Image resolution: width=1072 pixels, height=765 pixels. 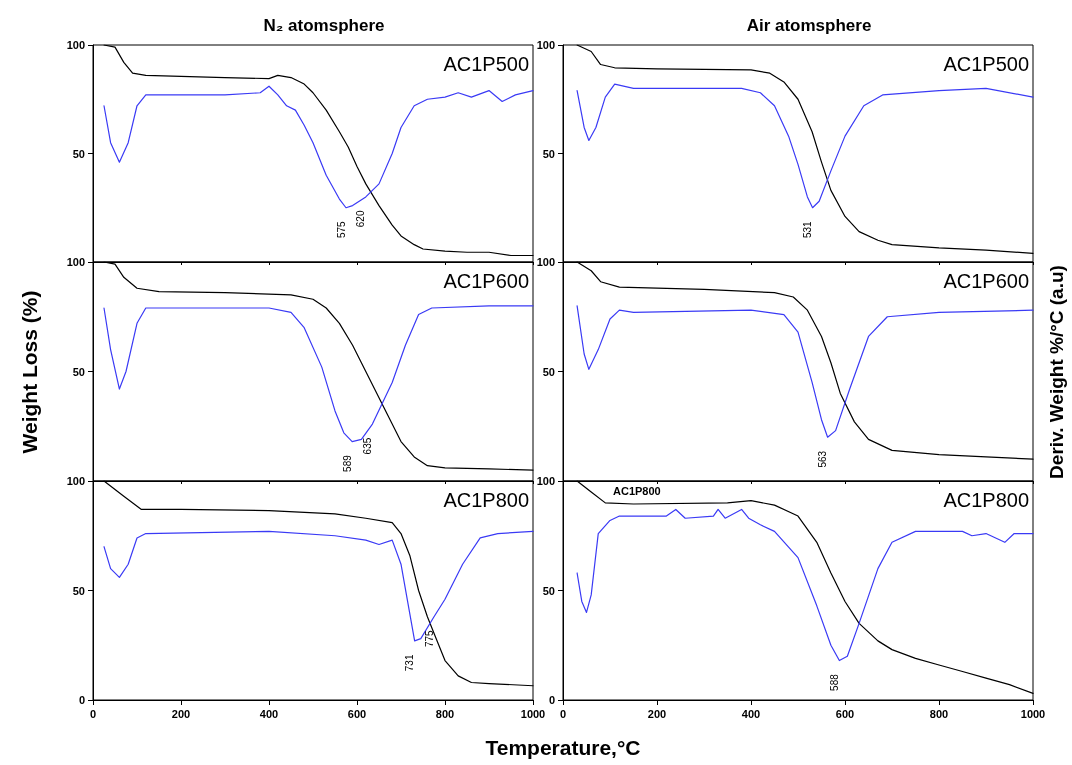 What do you see at coordinates (367, 446) in the screenshot?
I see `annotation: 635` at bounding box center [367, 446].